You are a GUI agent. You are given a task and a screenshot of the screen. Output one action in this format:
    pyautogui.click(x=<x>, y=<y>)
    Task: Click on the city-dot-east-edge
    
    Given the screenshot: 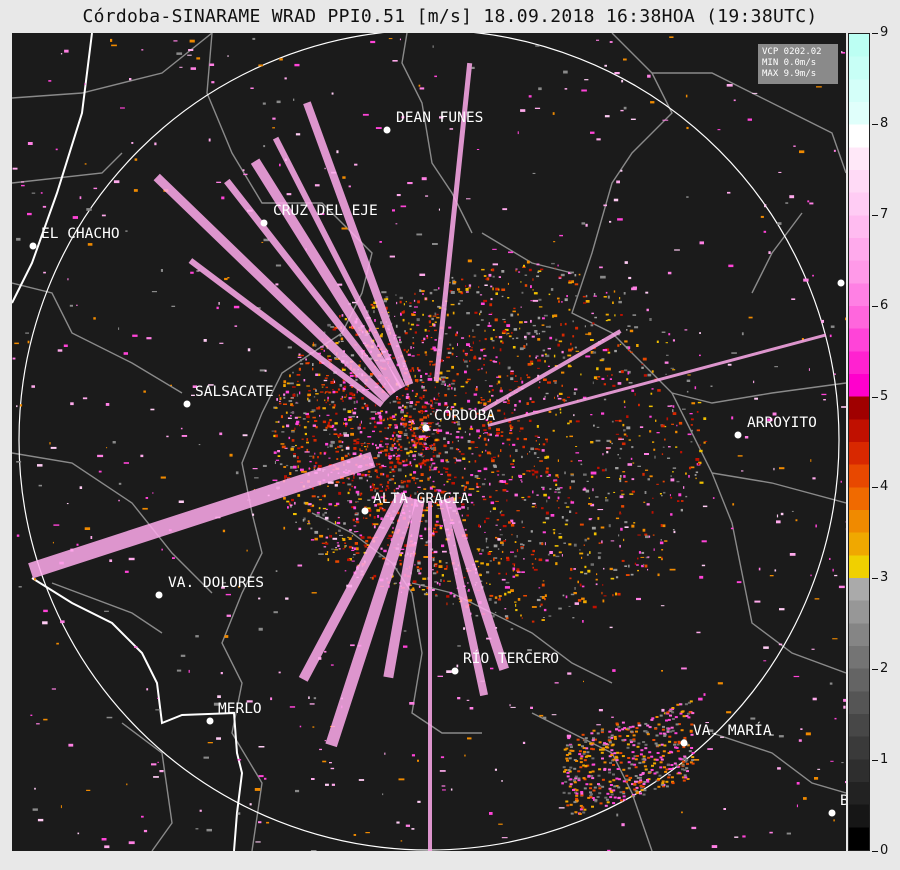 What is the action you would take?
    pyautogui.click(x=841, y=283)
    